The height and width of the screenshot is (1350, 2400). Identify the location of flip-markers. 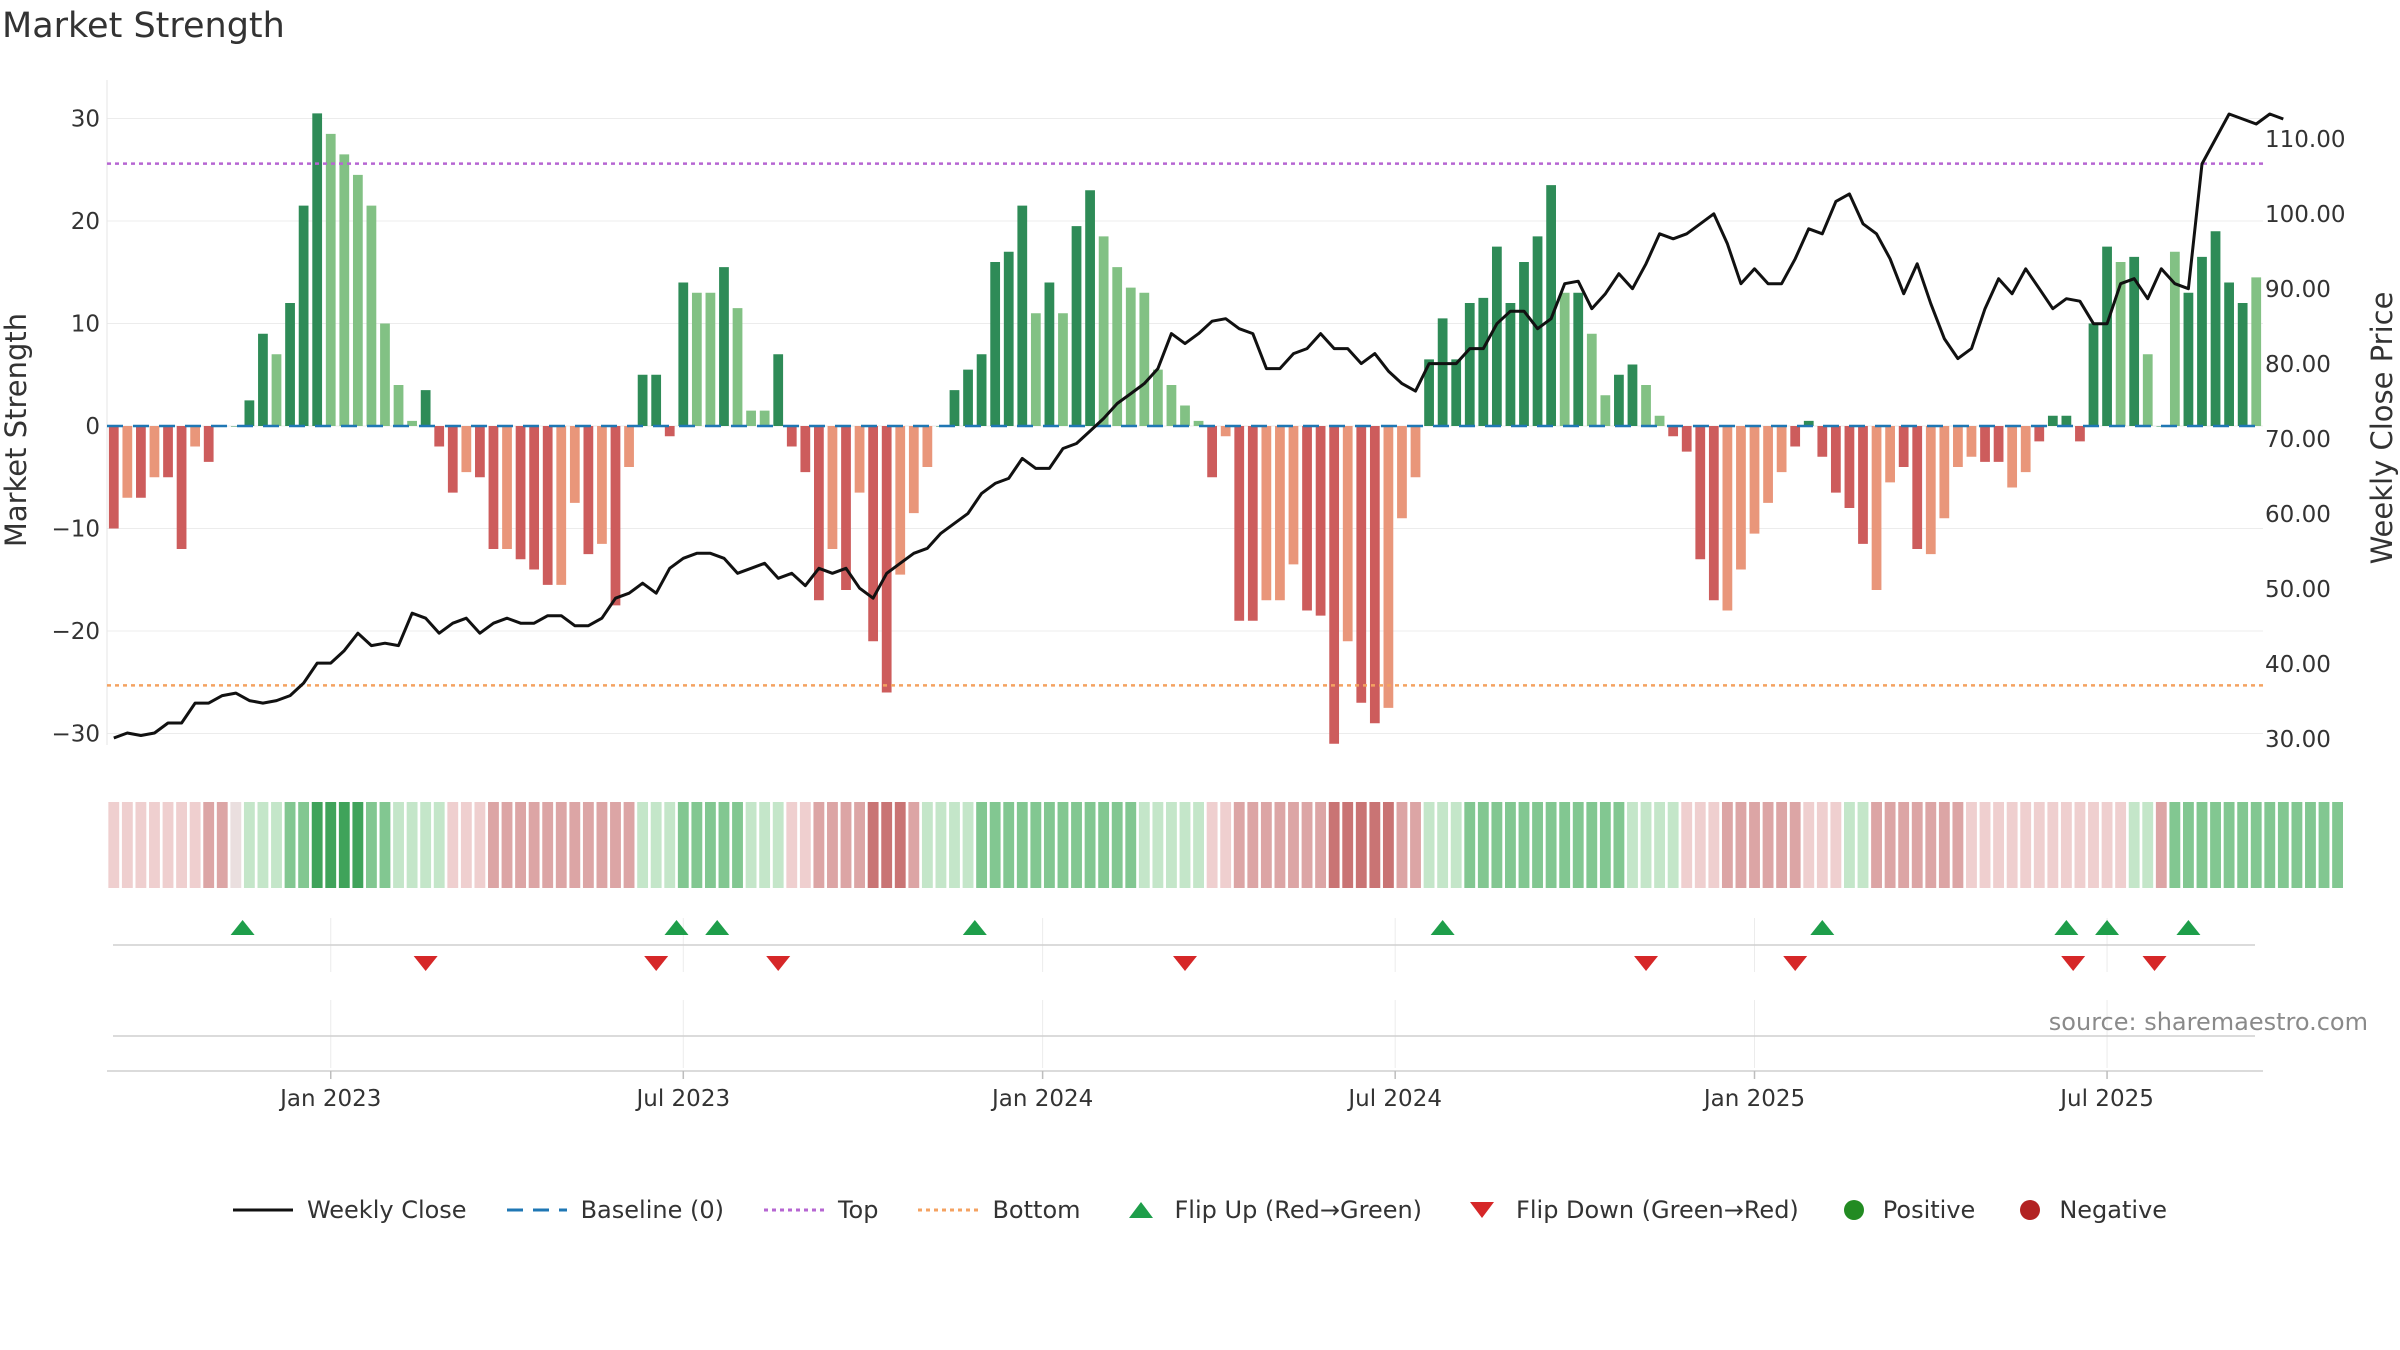
(1215, 945).